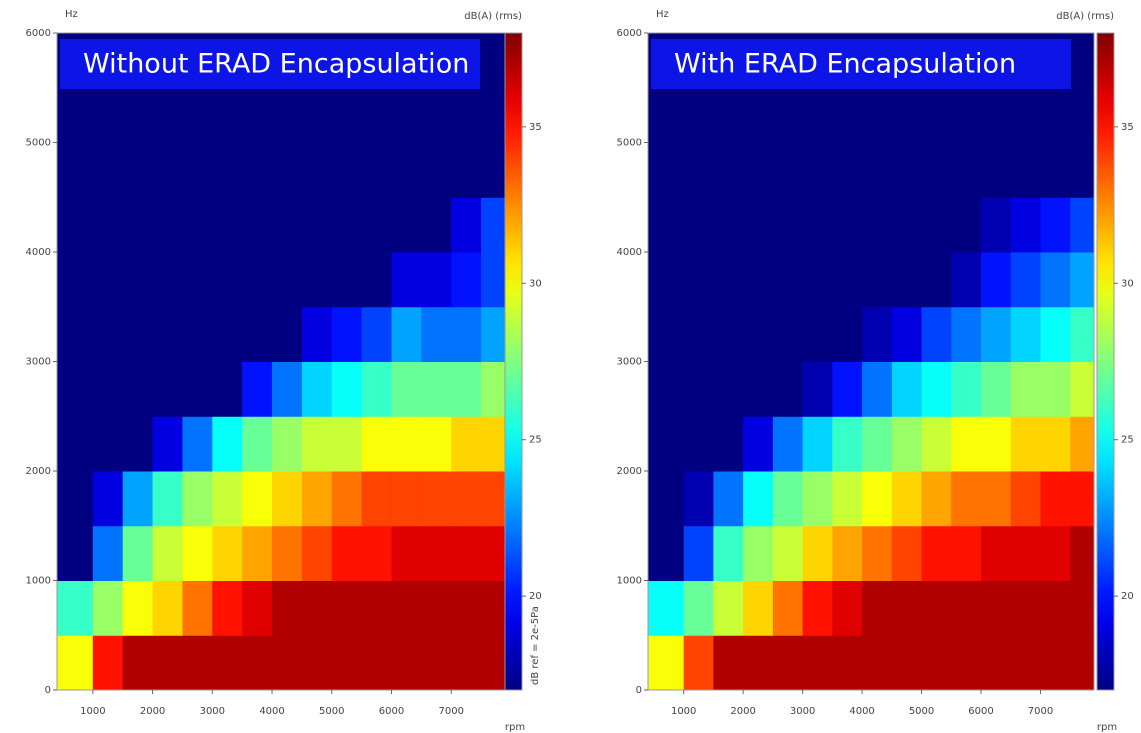 The width and height of the screenshot is (1141, 733). I want to click on x-tick-label: 7000, so click(1040, 711).